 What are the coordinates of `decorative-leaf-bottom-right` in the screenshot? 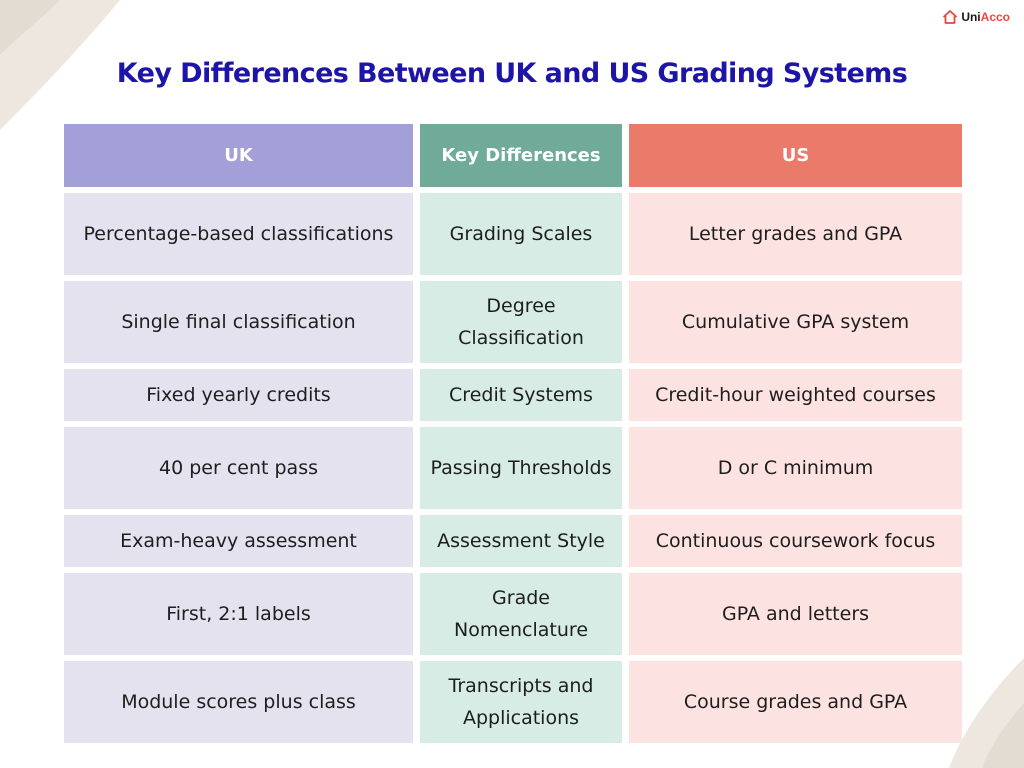 It's located at (986, 713).